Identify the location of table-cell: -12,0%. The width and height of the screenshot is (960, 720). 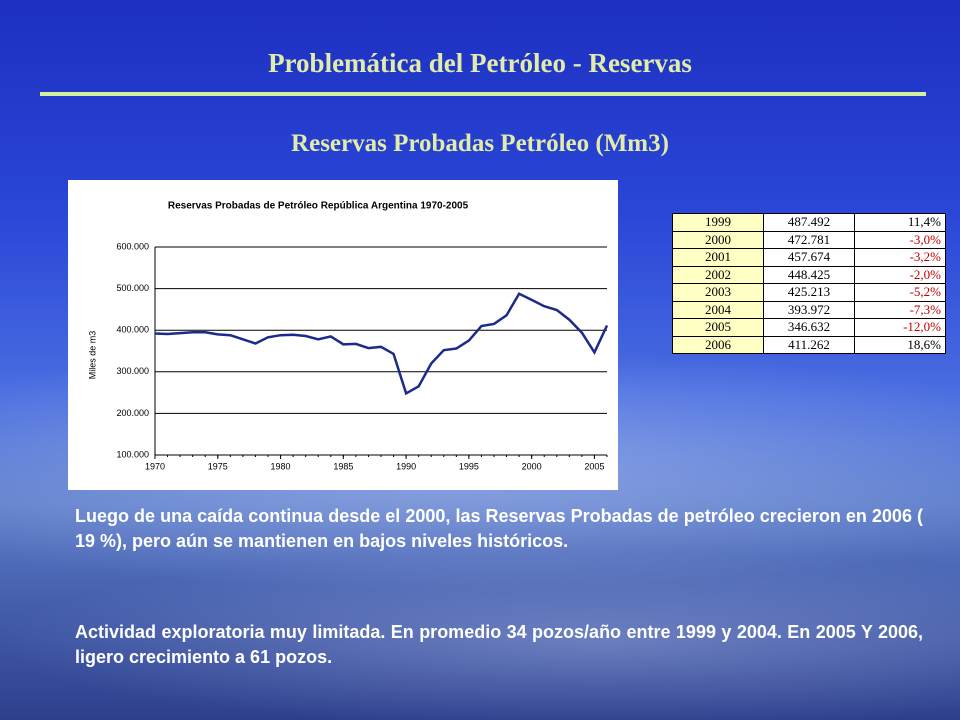
(900, 327).